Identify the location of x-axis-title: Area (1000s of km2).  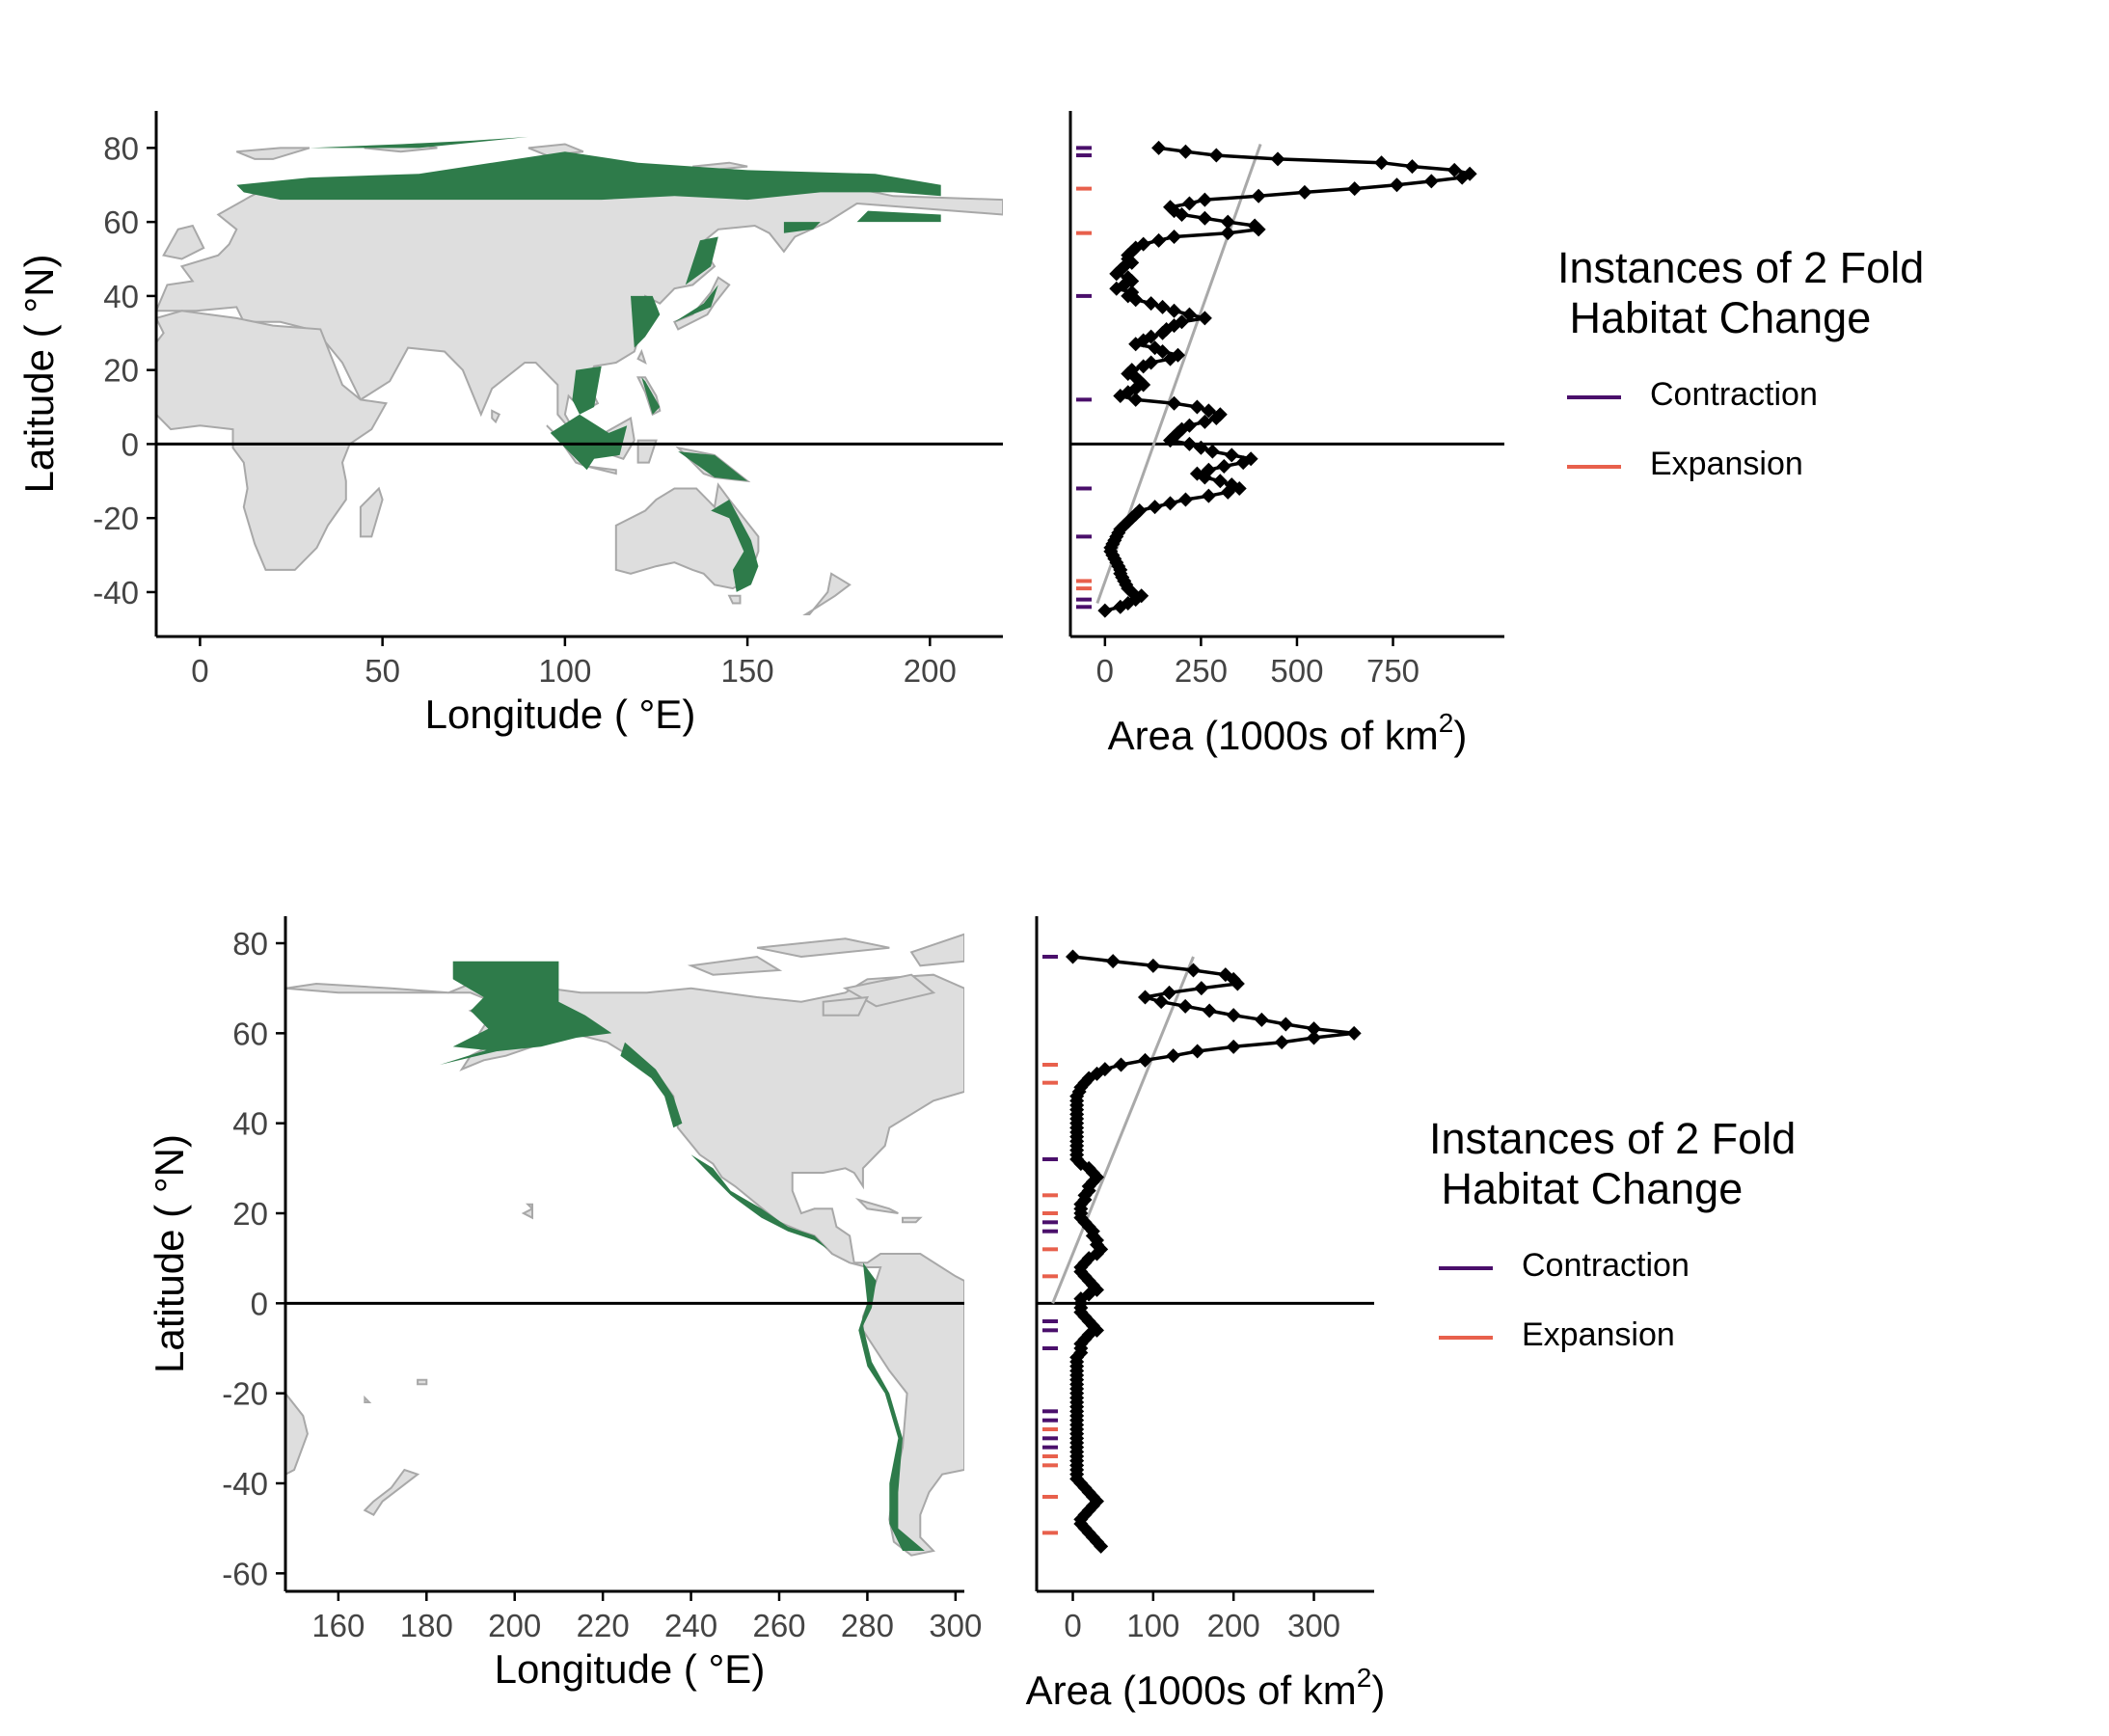
(1288, 733).